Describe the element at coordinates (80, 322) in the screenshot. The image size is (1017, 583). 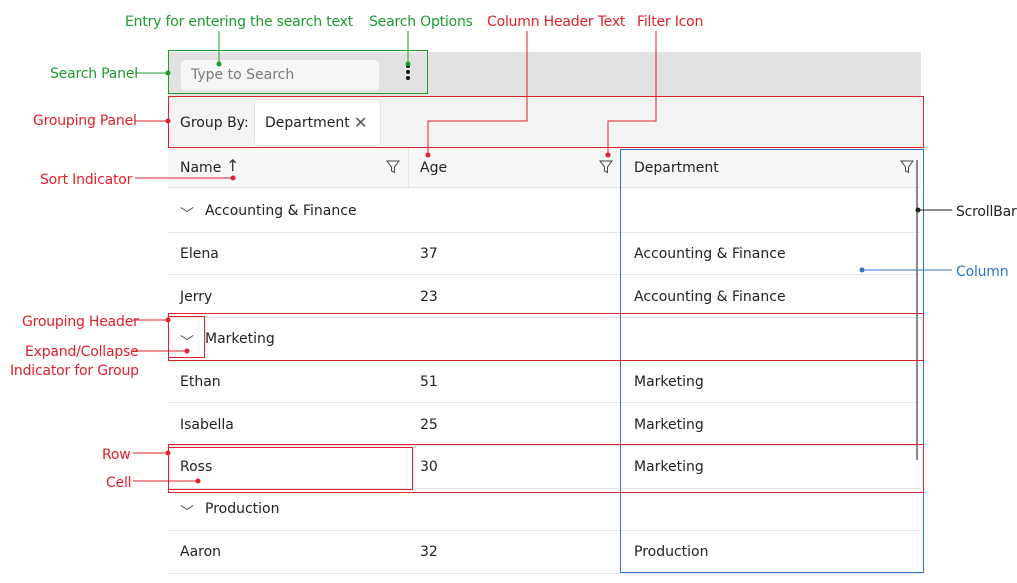
I see `annotation-label: Grouping Header` at that location.